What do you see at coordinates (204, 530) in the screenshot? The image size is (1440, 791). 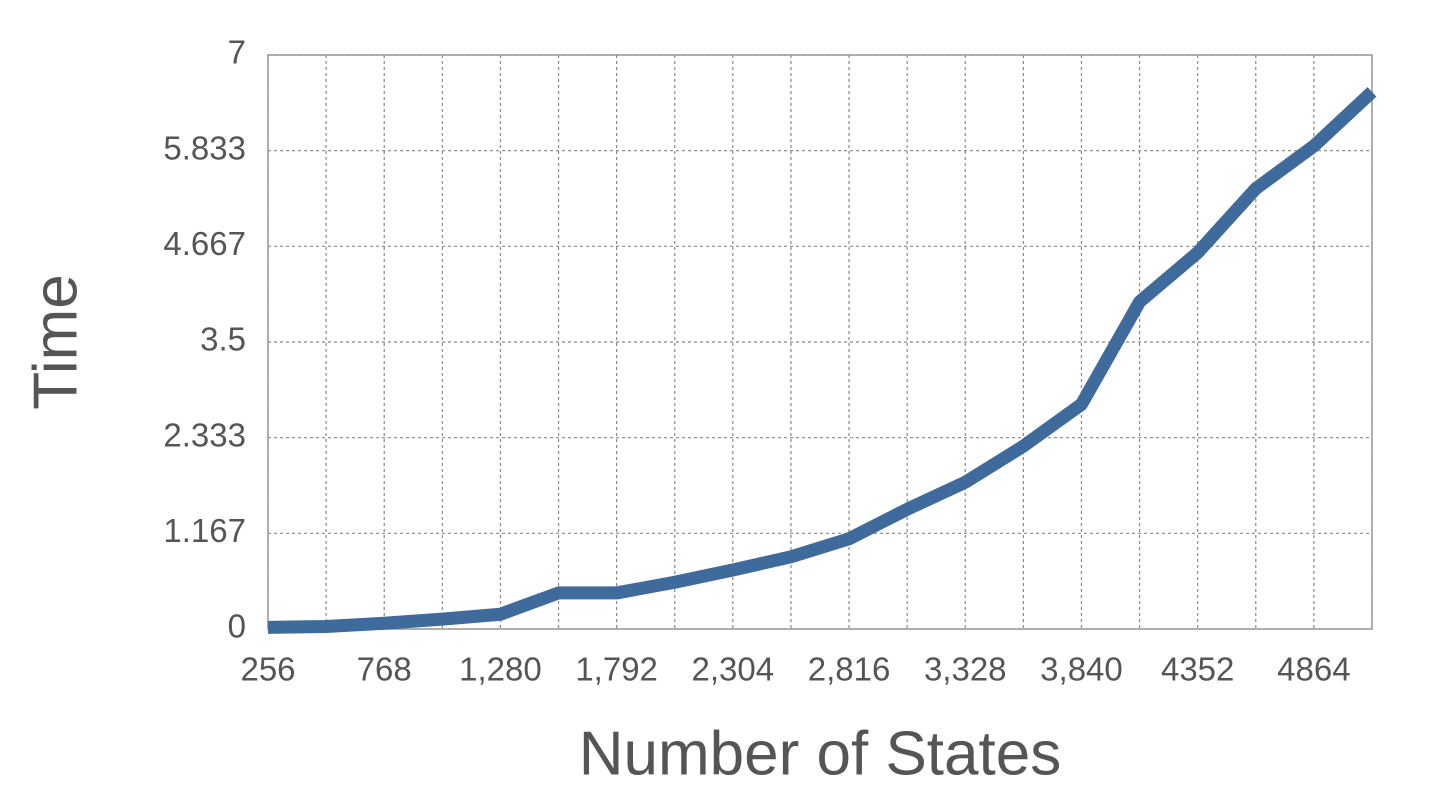 I see `y-tick-label: 1.167` at bounding box center [204, 530].